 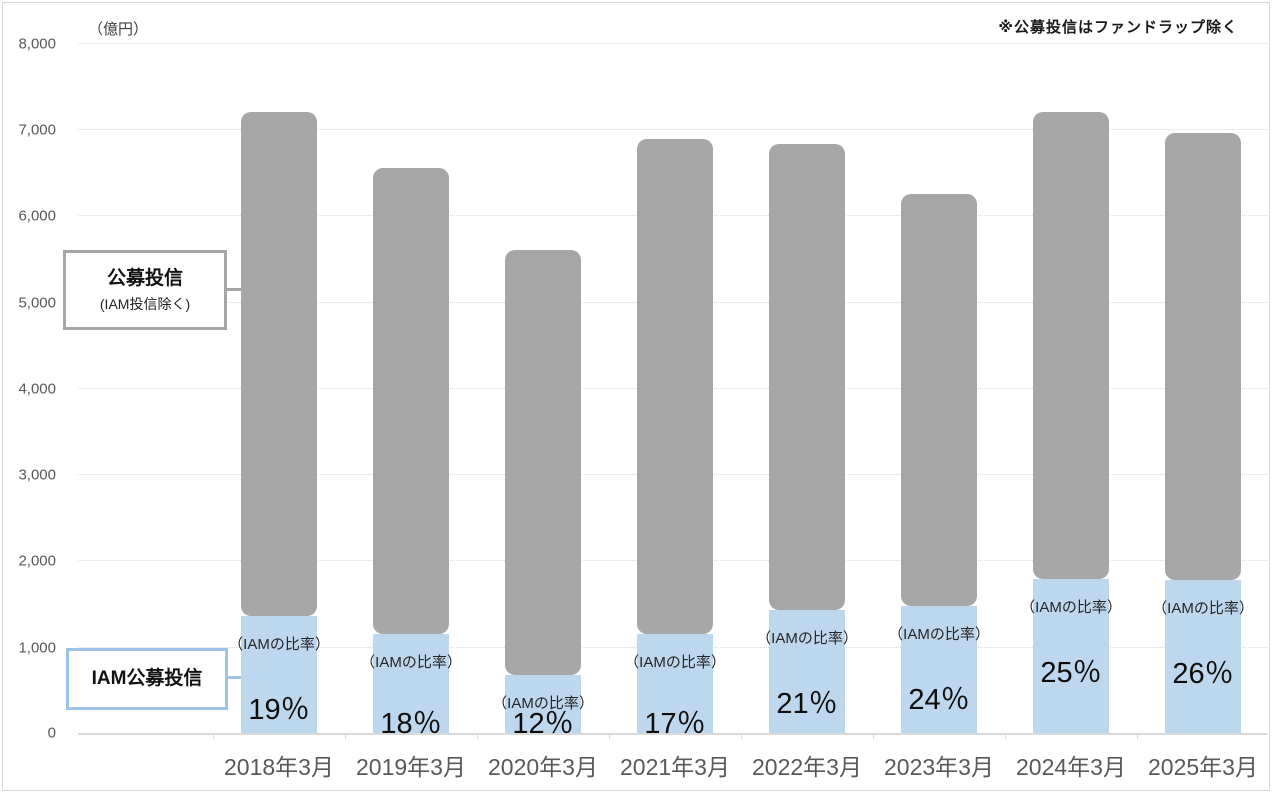 What do you see at coordinates (37, 561) in the screenshot?
I see `y-tick-label: 2,000` at bounding box center [37, 561].